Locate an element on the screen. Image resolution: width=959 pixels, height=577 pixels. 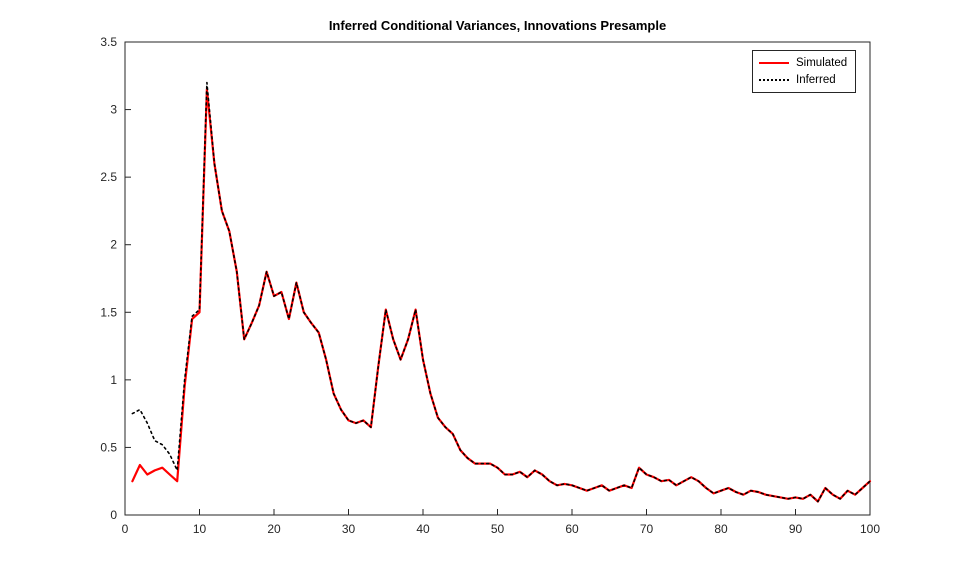
legend-label-inferred: Inferred is located at coordinates (816, 79).